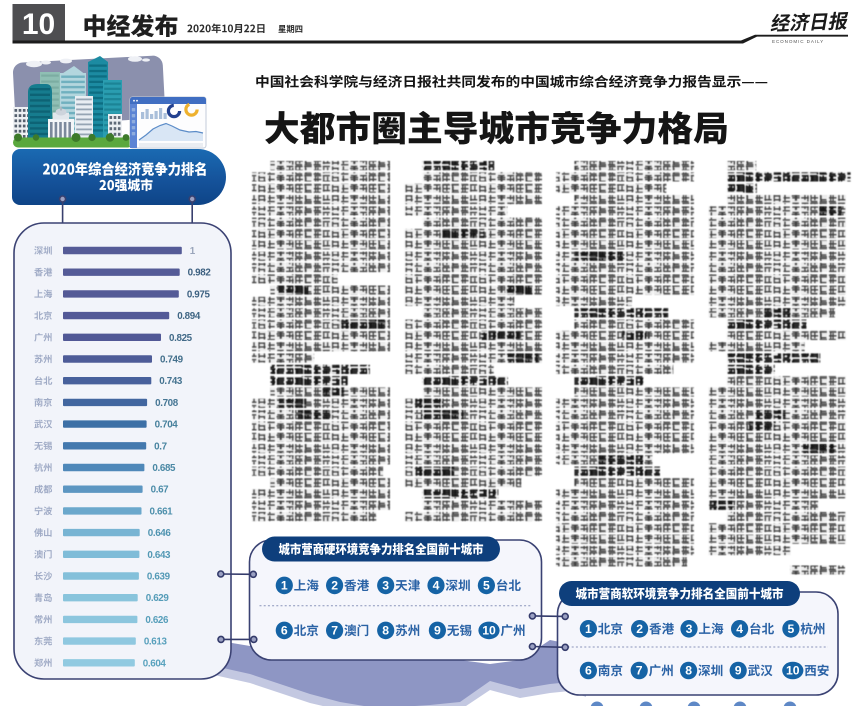 The height and width of the screenshot is (706, 852). What do you see at coordinates (167, 403) in the screenshot?
I see `svg-text: 0.708` at bounding box center [167, 403].